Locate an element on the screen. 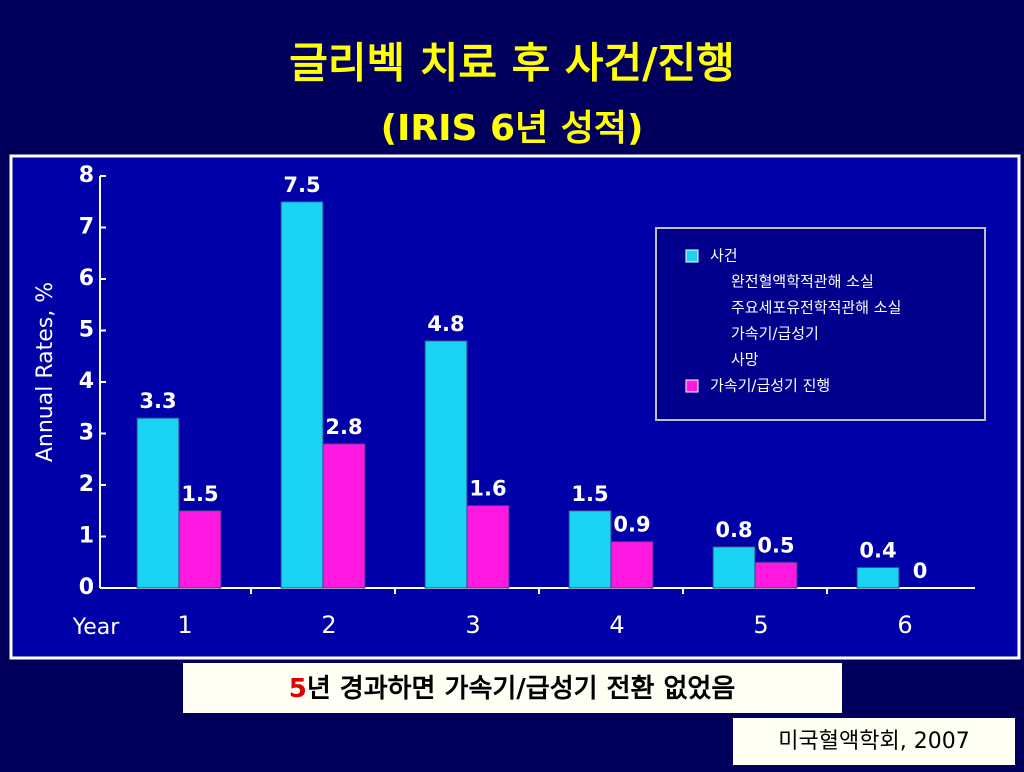  legend-label: 사건 is located at coordinates (724, 256).